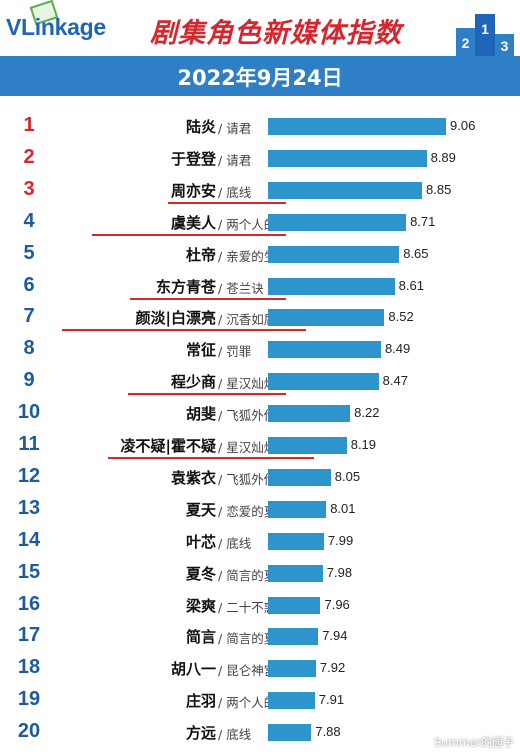  What do you see at coordinates (193, 190) in the screenshot?
I see `character-name: 周亦安` at bounding box center [193, 190].